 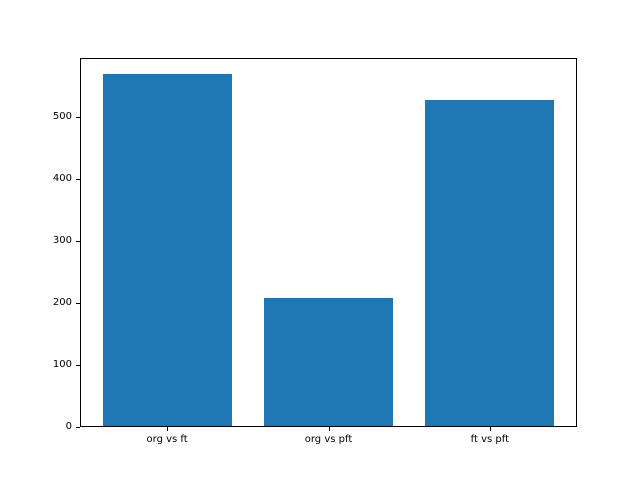 What do you see at coordinates (490, 262) in the screenshot?
I see `bar-ft-vs-pft` at bounding box center [490, 262].